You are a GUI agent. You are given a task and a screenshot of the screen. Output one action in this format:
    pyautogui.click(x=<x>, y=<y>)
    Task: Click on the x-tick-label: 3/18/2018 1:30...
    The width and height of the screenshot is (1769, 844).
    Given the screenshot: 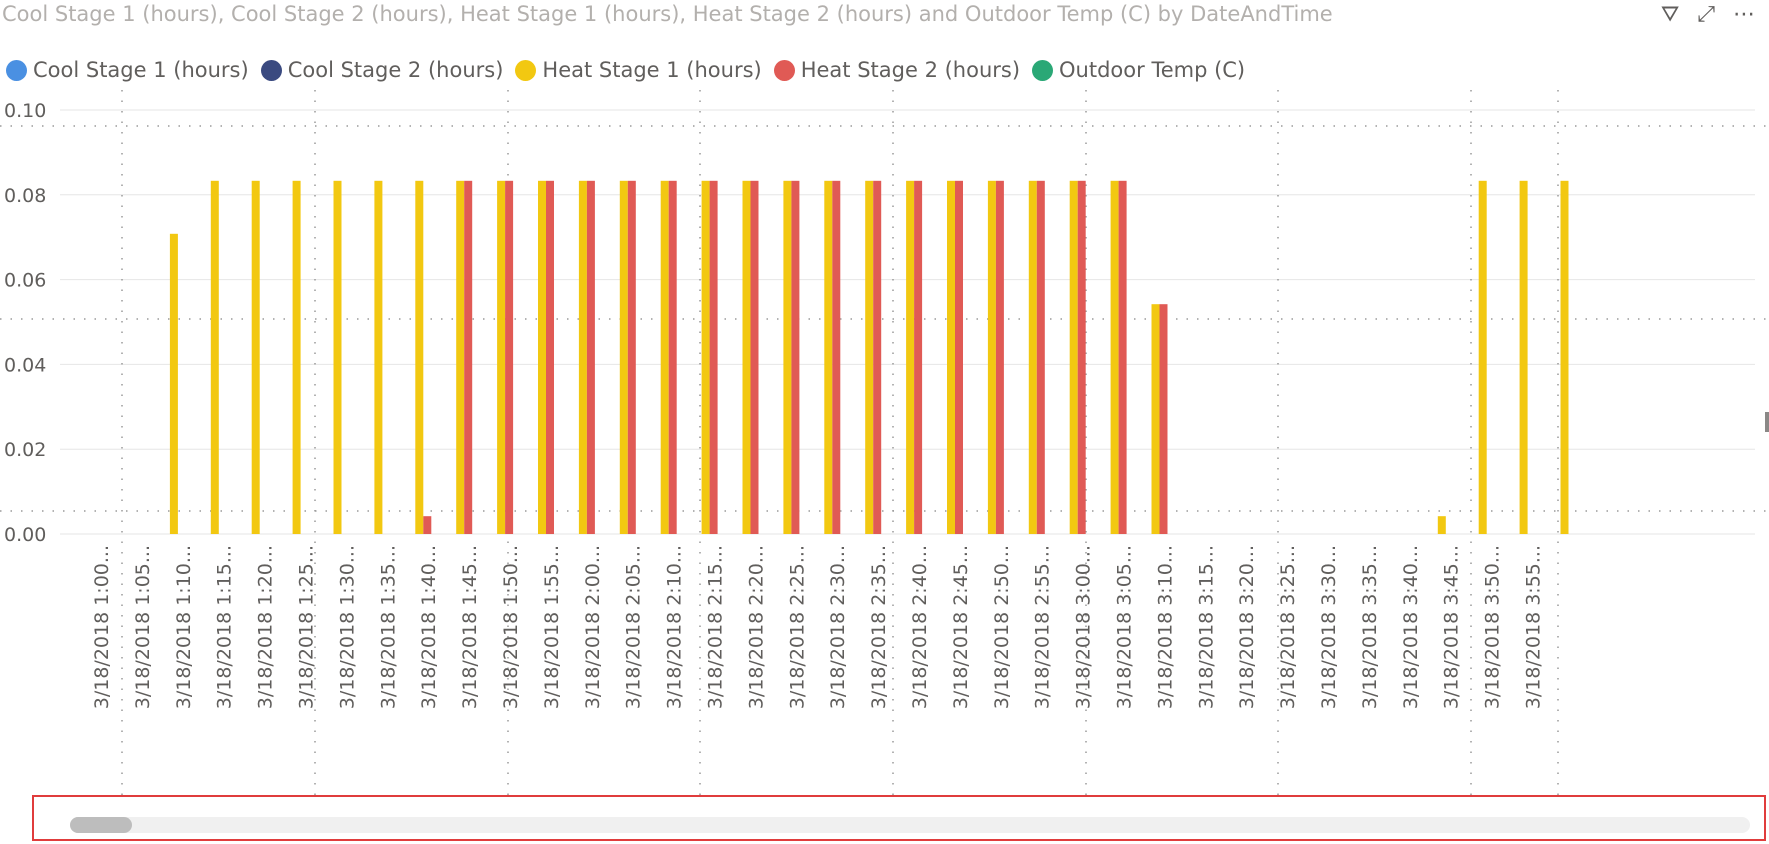 What is the action you would take?
    pyautogui.click(x=347, y=627)
    